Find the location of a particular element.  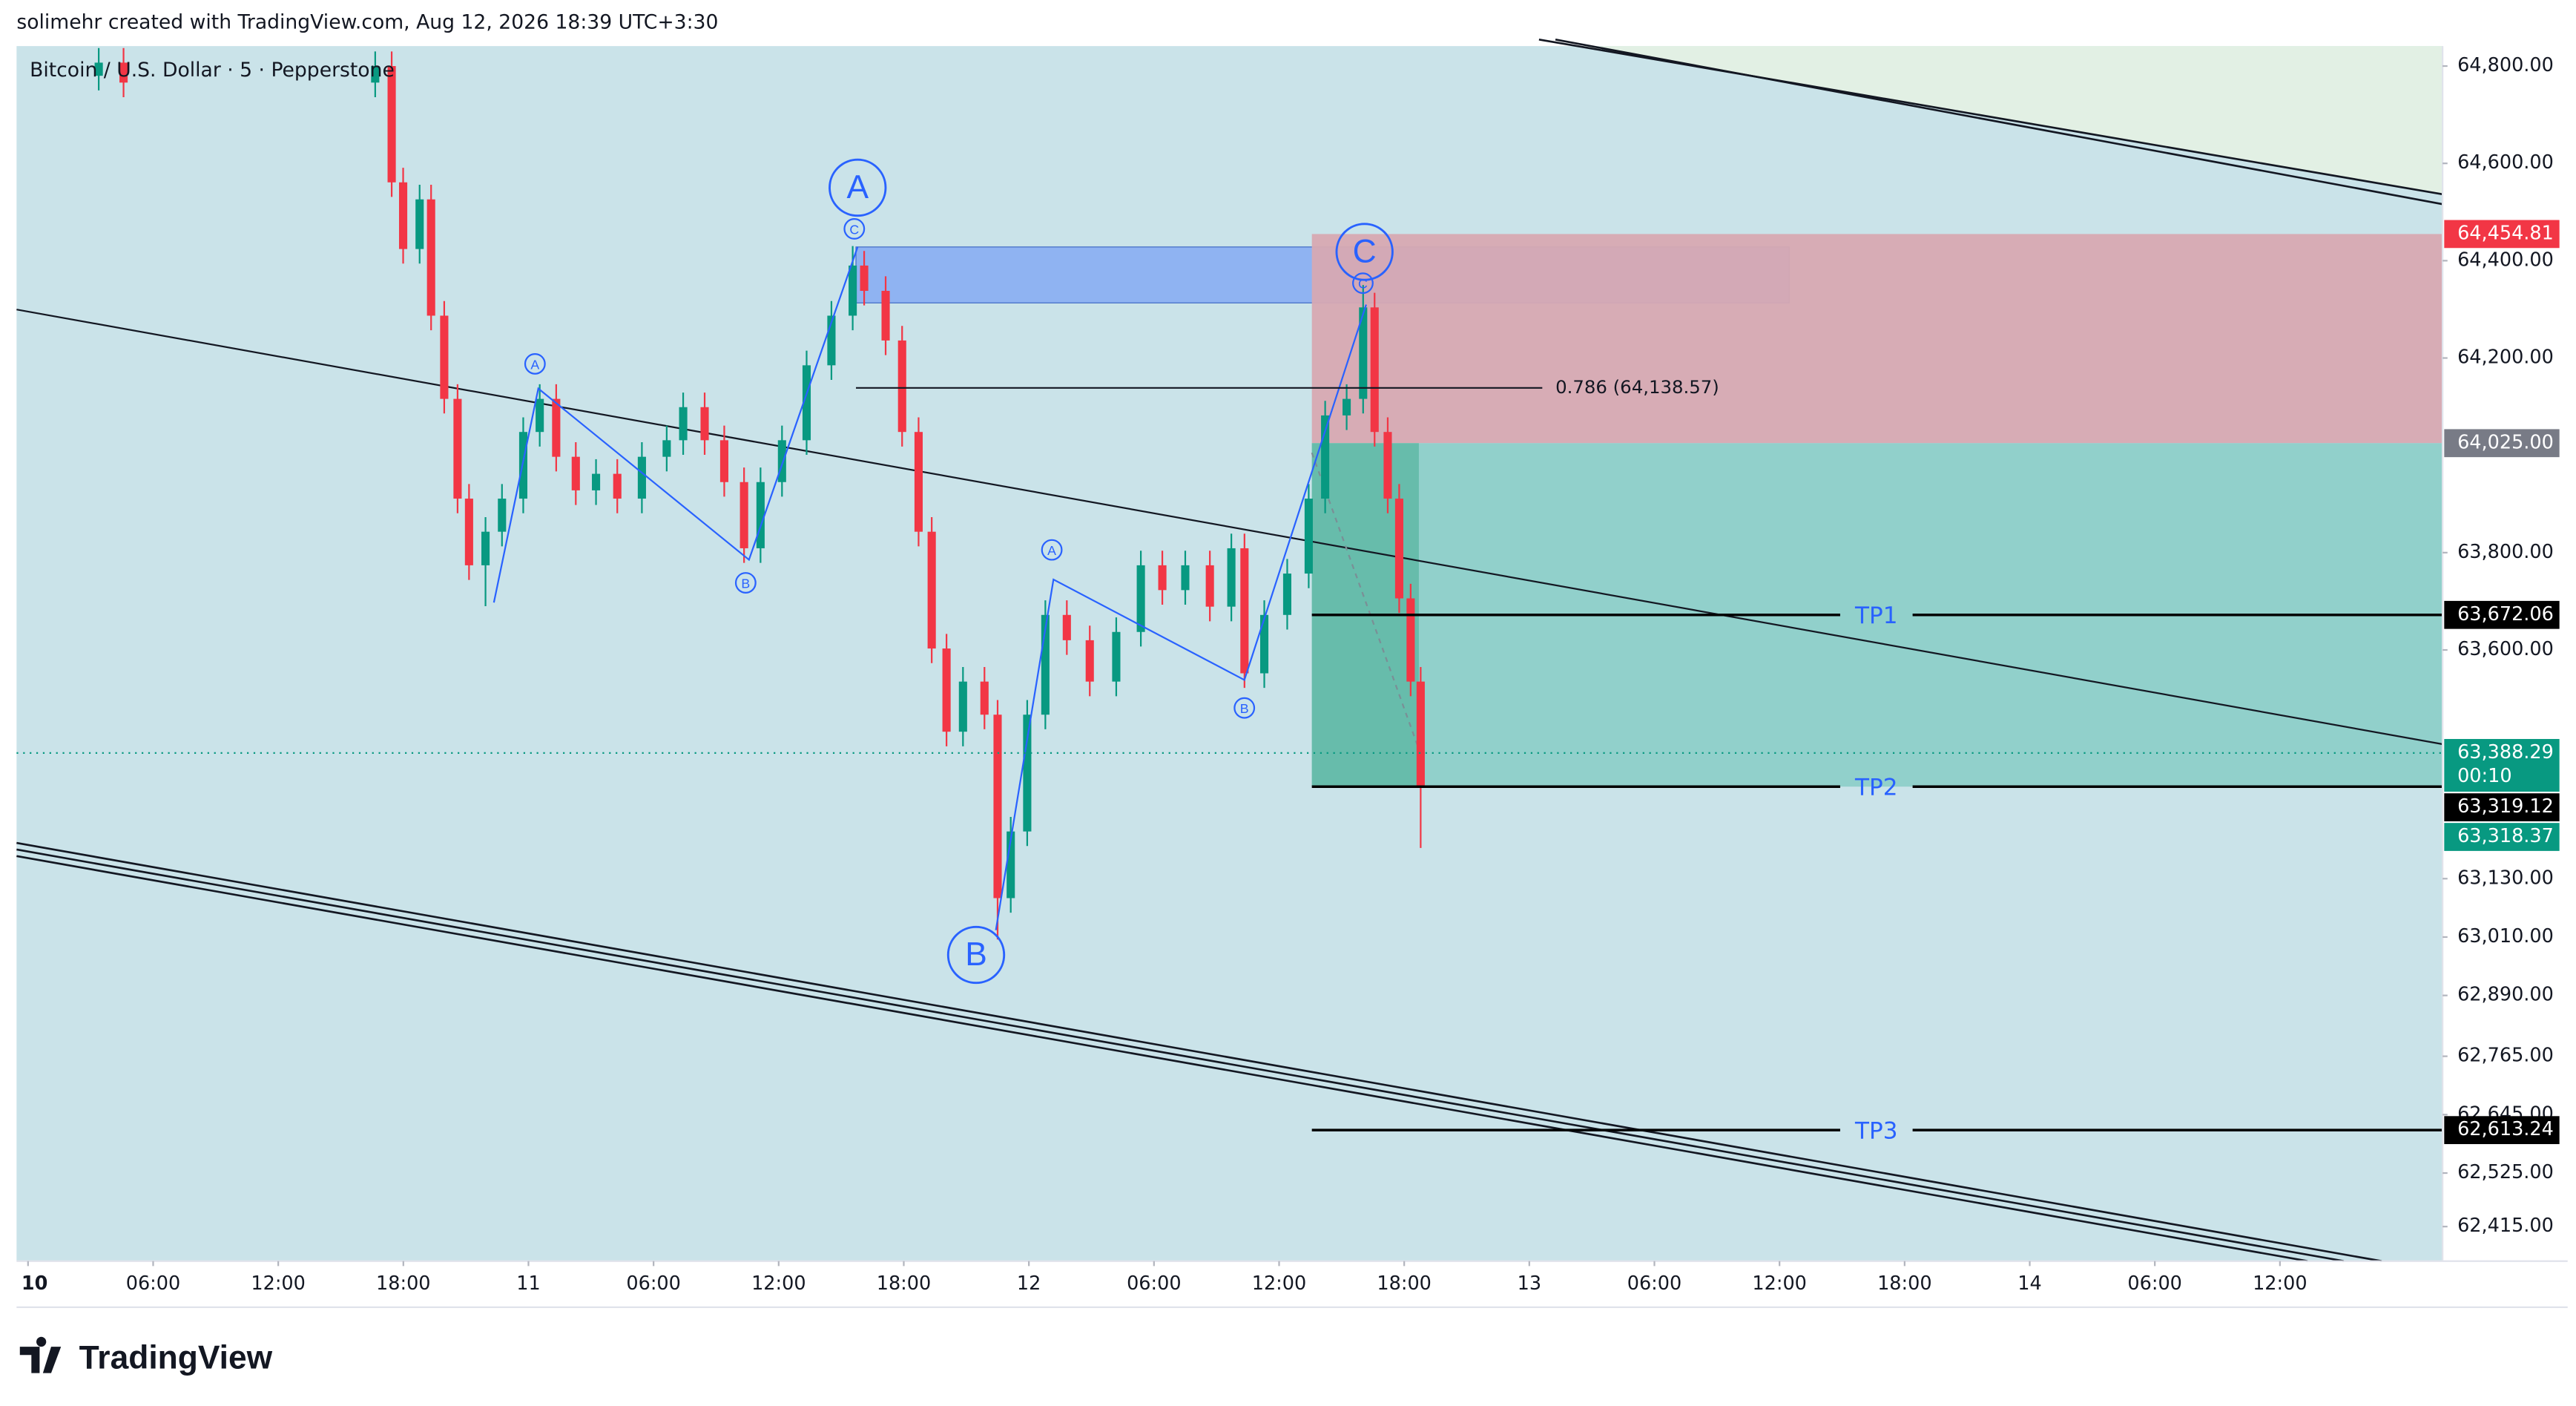

channel-line is located at coordinates (1999, 122).